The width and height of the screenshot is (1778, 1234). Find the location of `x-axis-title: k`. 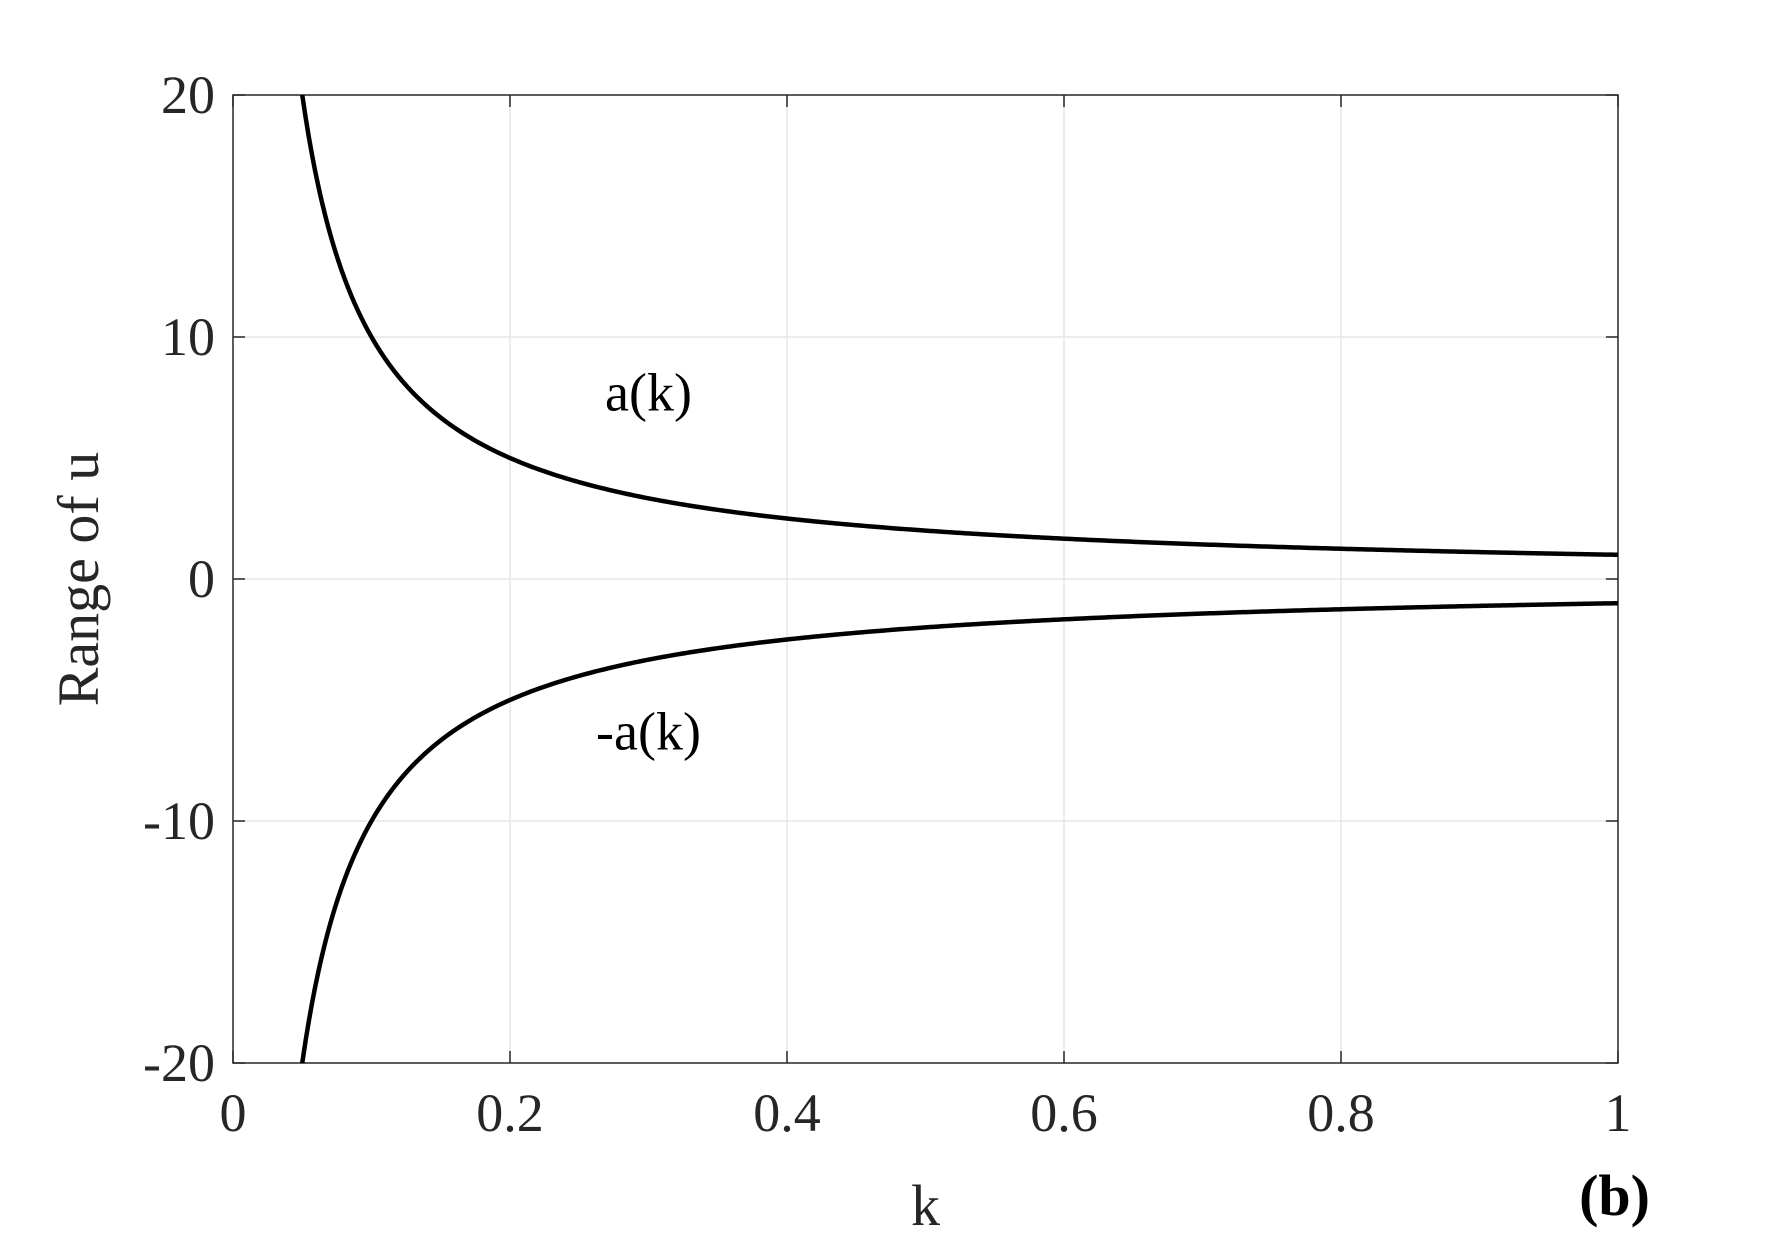

x-axis-title: k is located at coordinates (925, 1203).